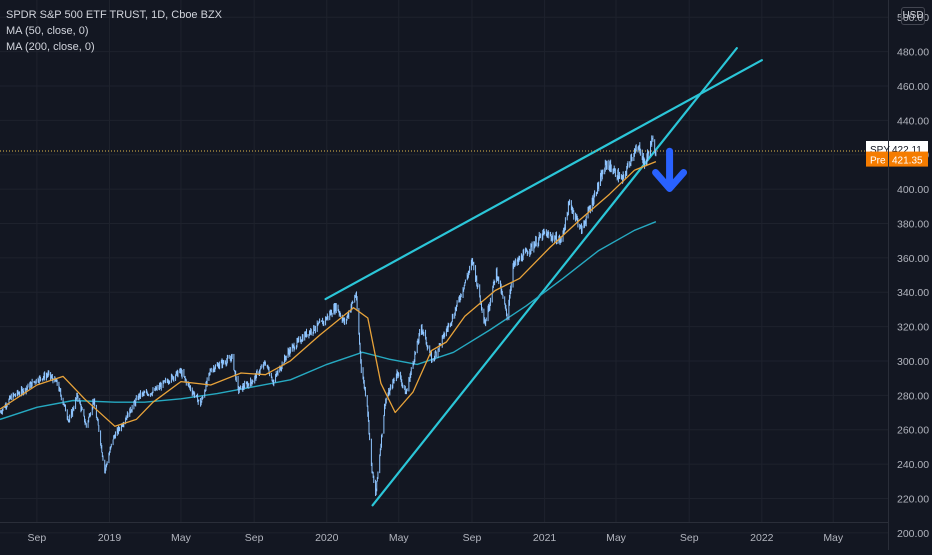 This screenshot has height=555, width=932. What do you see at coordinates (913, 293) in the screenshot?
I see `price-axis-label: 340.00` at bounding box center [913, 293].